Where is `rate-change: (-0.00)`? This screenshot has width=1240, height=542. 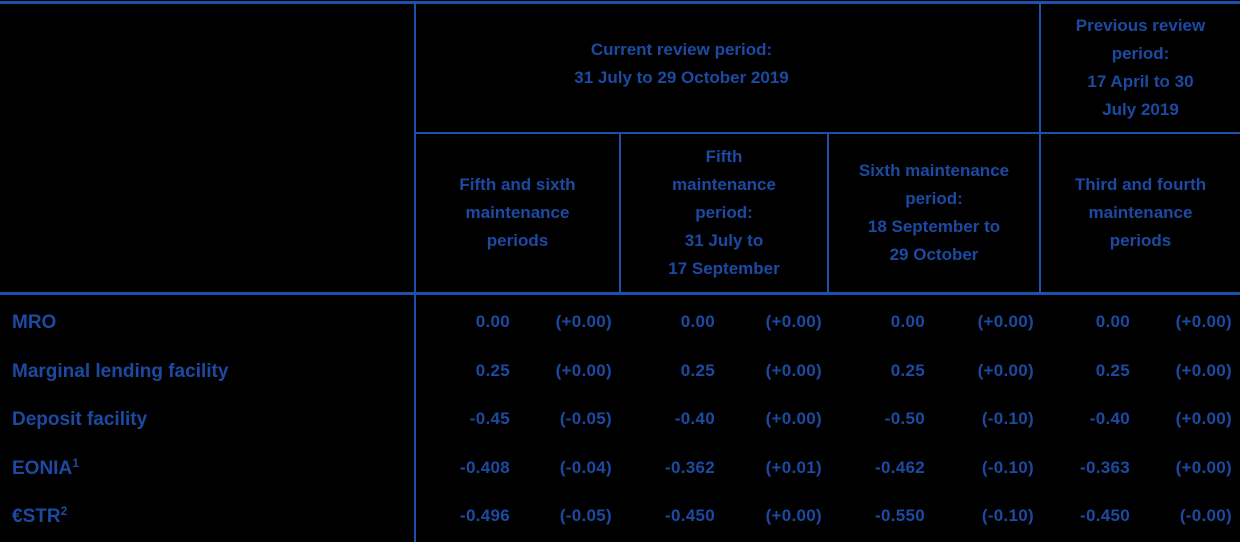
rate-change: (-0.00) is located at coordinates (1205, 515).